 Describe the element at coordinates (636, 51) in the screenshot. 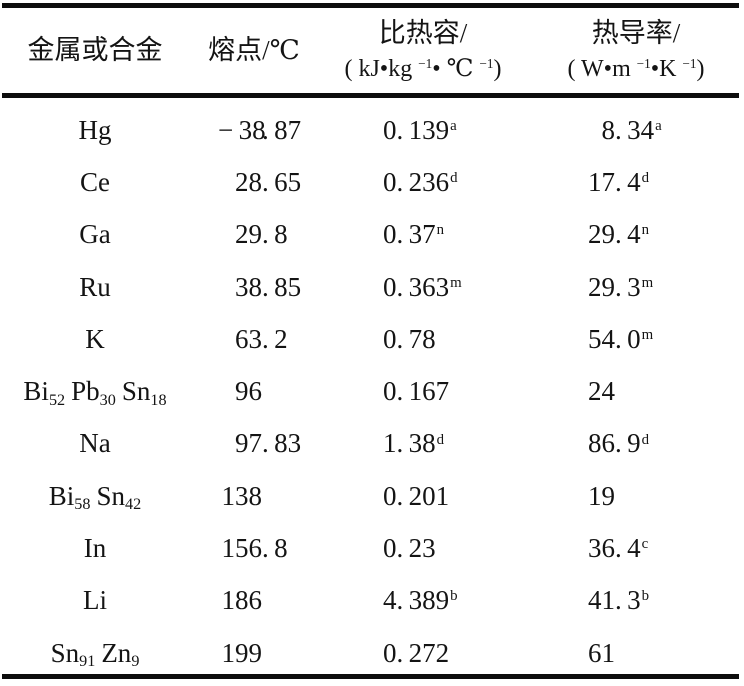

I see `col-header-thermal-conductivity: 热导率/ ( W•m −1•K −1)` at that location.